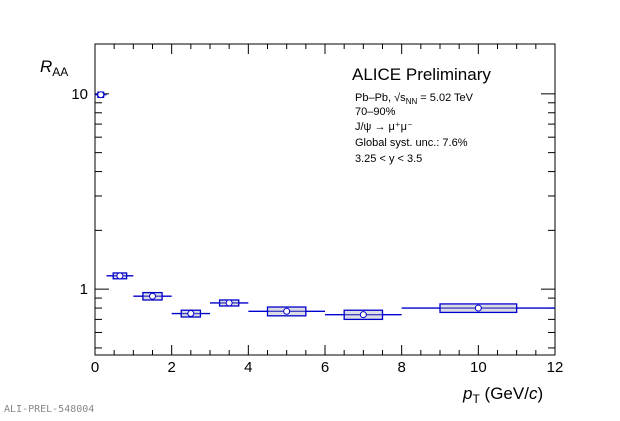  What do you see at coordinates (421, 74) in the screenshot?
I see `chart-title: ALICE Preliminary` at bounding box center [421, 74].